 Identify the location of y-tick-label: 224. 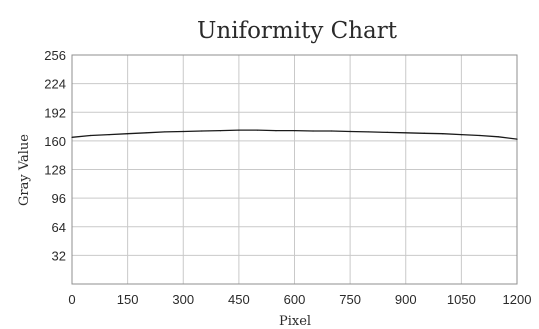
(55, 84).